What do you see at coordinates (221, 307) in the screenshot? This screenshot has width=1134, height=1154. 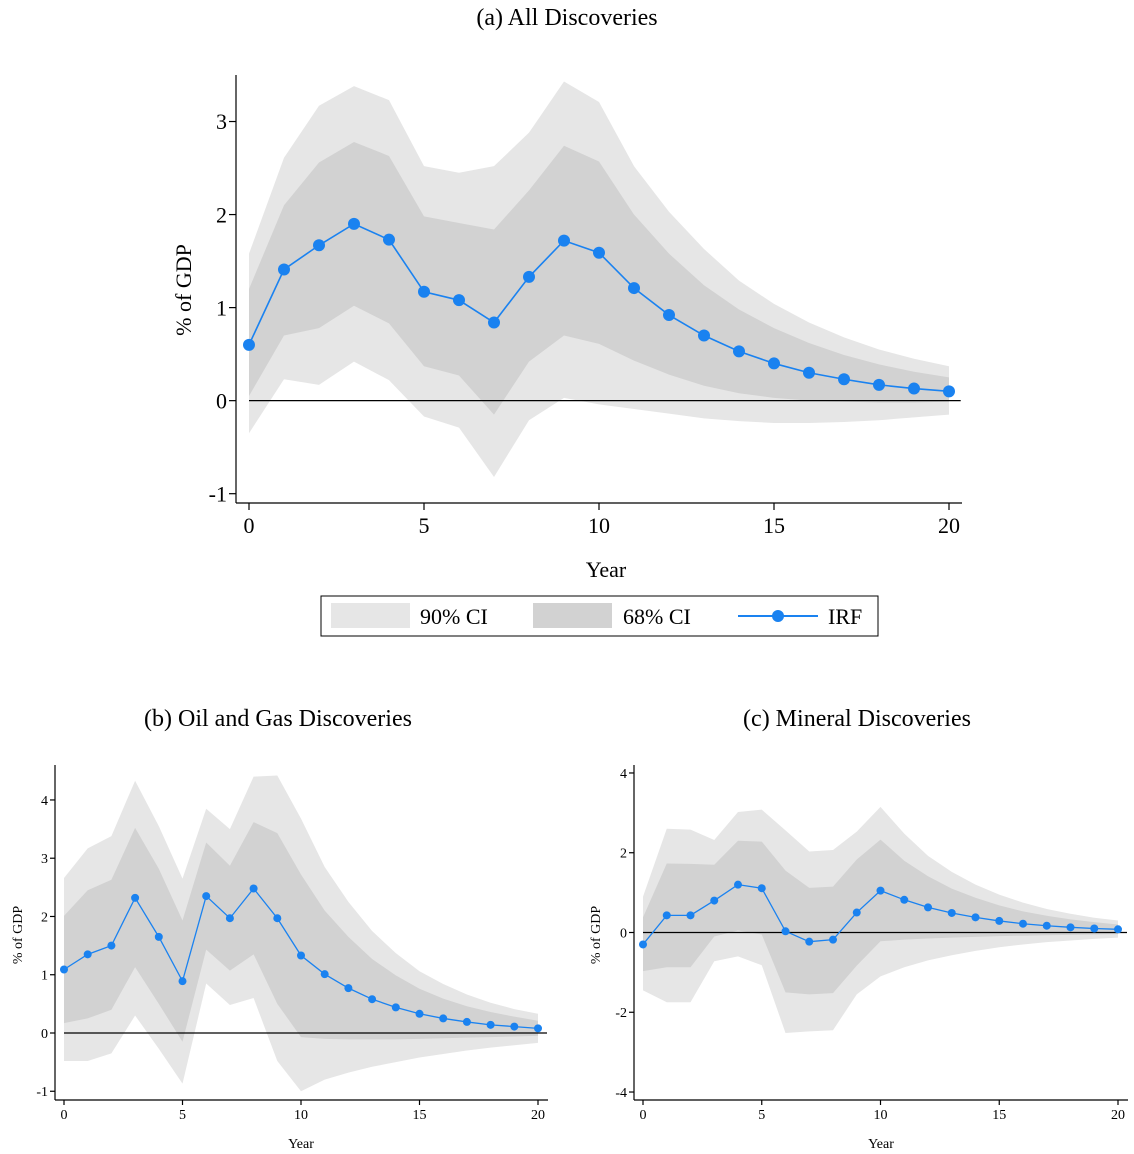 I see `y-tick-label-all-discoveries: 1` at bounding box center [221, 307].